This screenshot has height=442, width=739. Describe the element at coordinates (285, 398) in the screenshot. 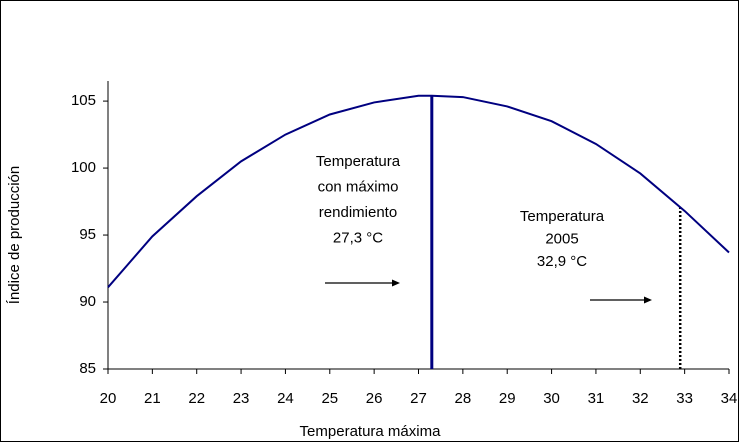

I see `x-tick-label: 24` at that location.